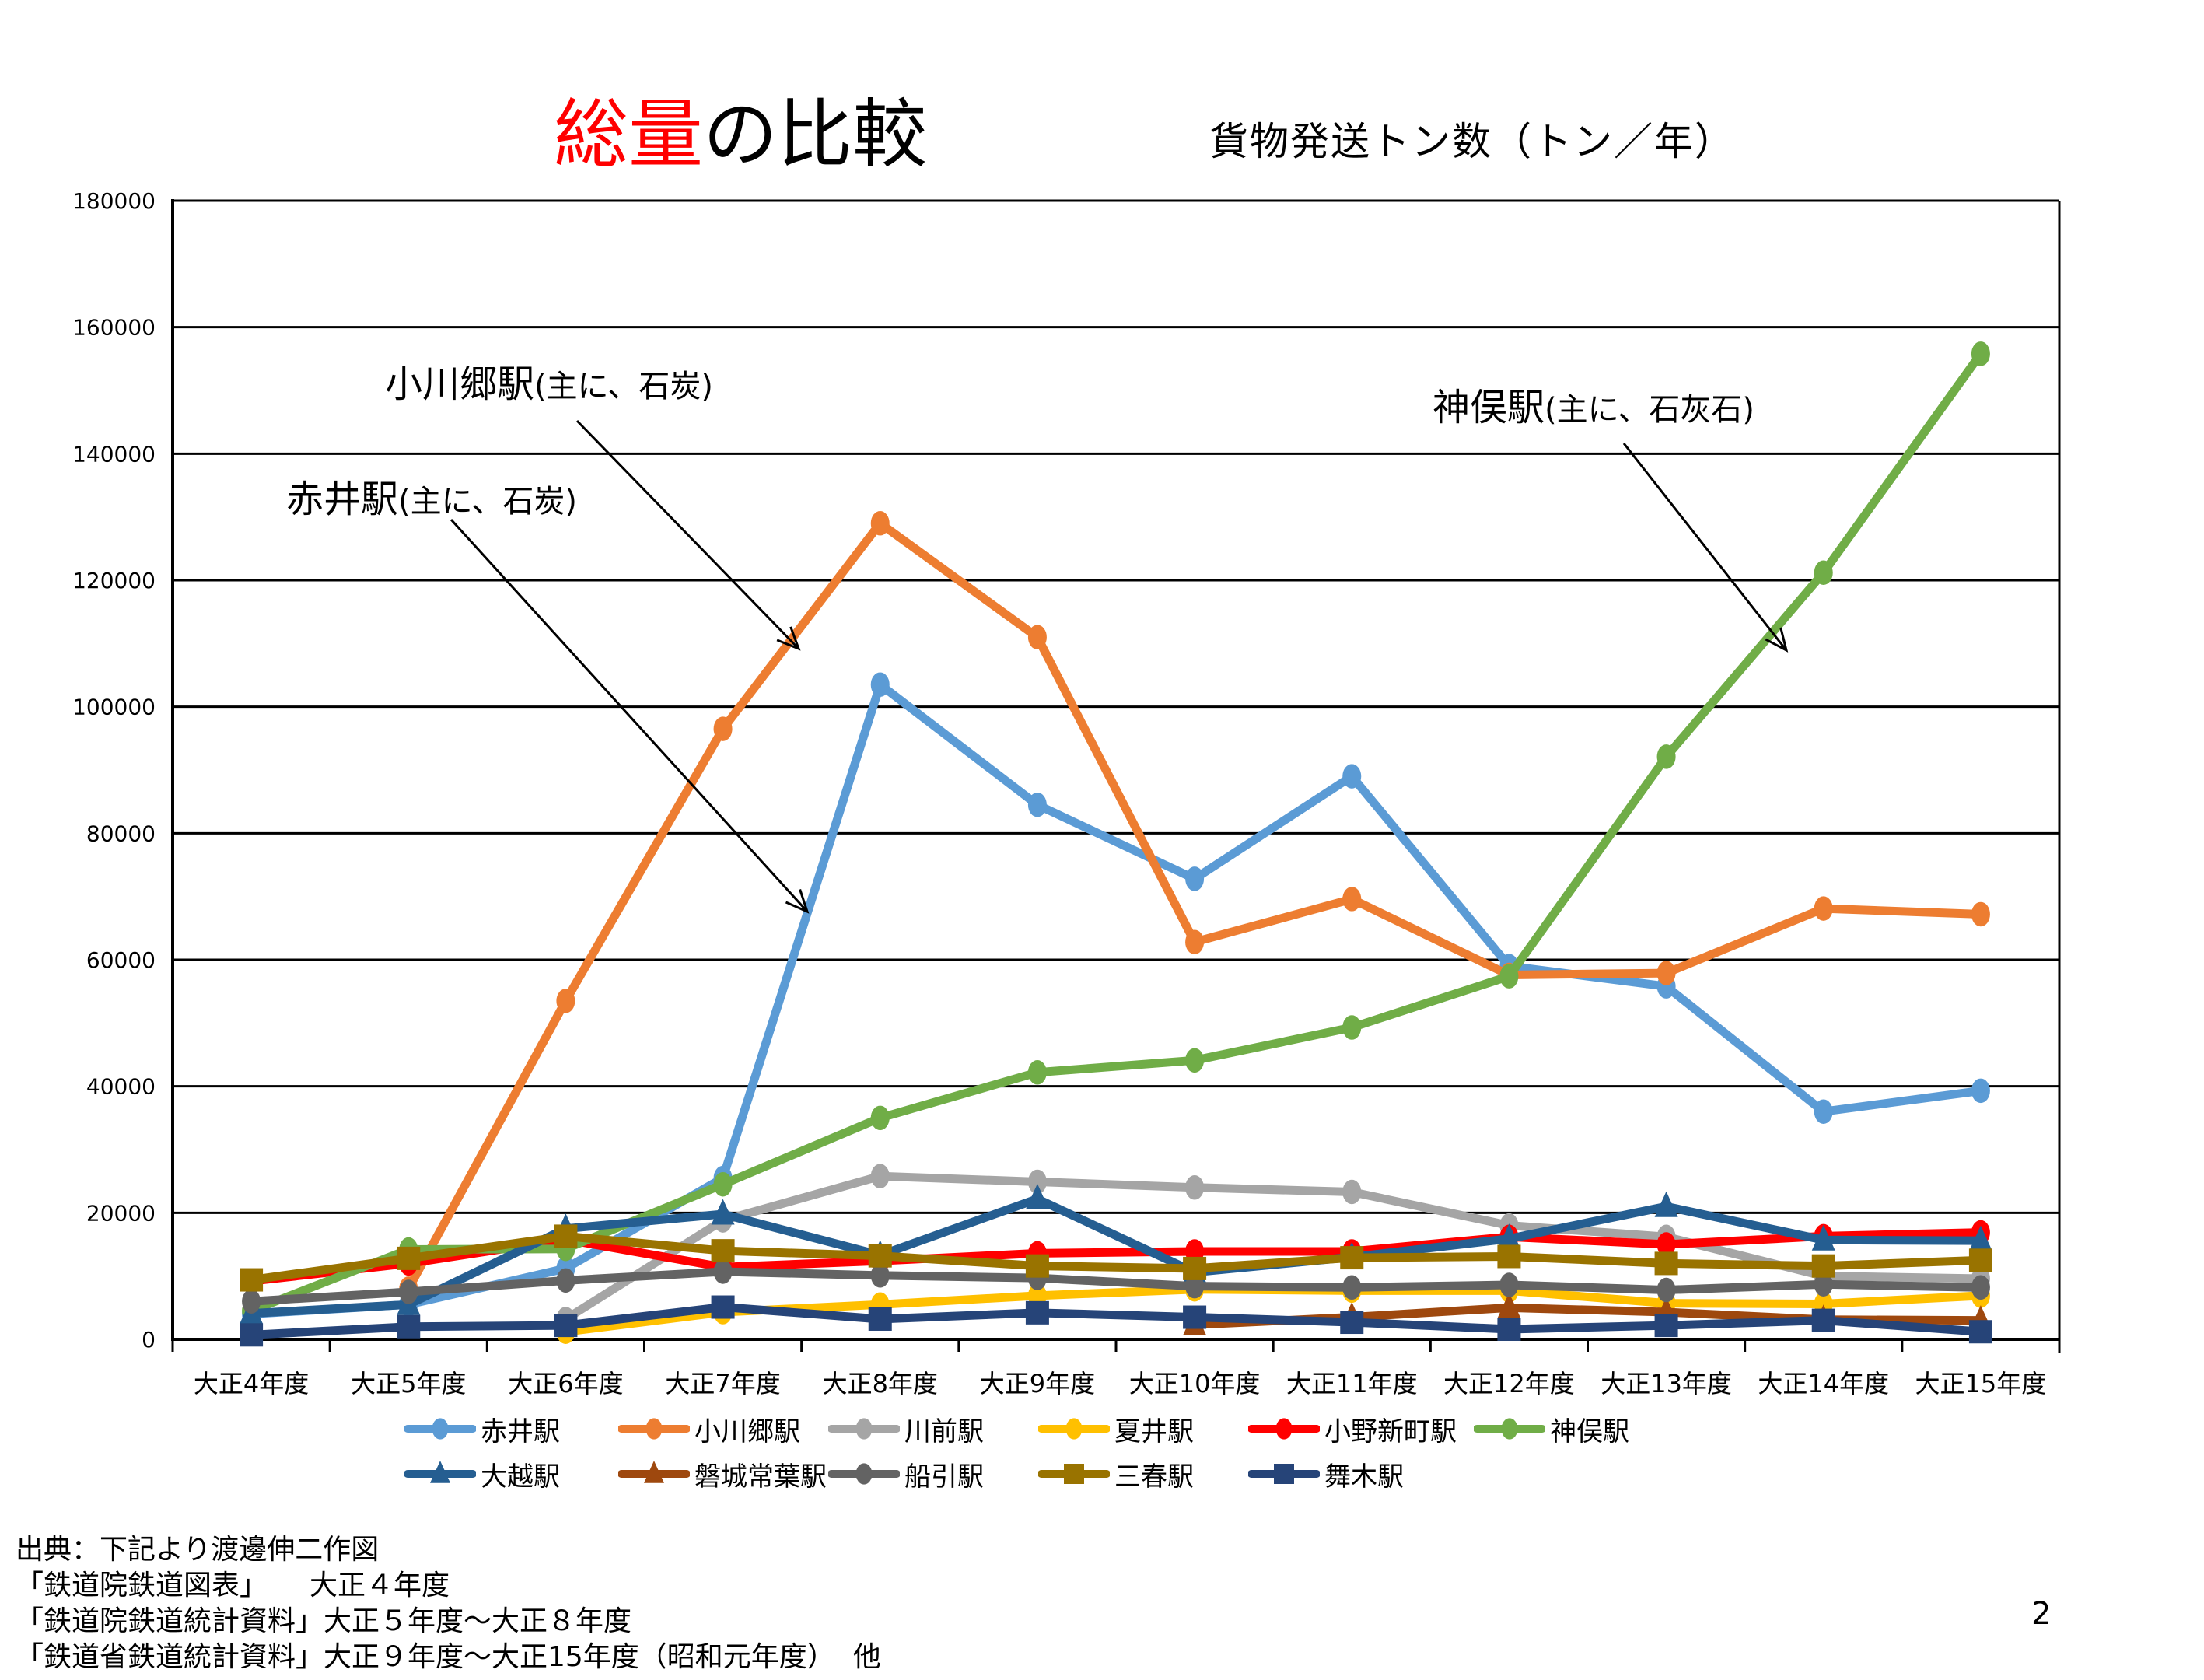 The width and height of the screenshot is (2204, 1680). What do you see at coordinates (520, 1477) in the screenshot?
I see `legend-label: 大越駅` at bounding box center [520, 1477].